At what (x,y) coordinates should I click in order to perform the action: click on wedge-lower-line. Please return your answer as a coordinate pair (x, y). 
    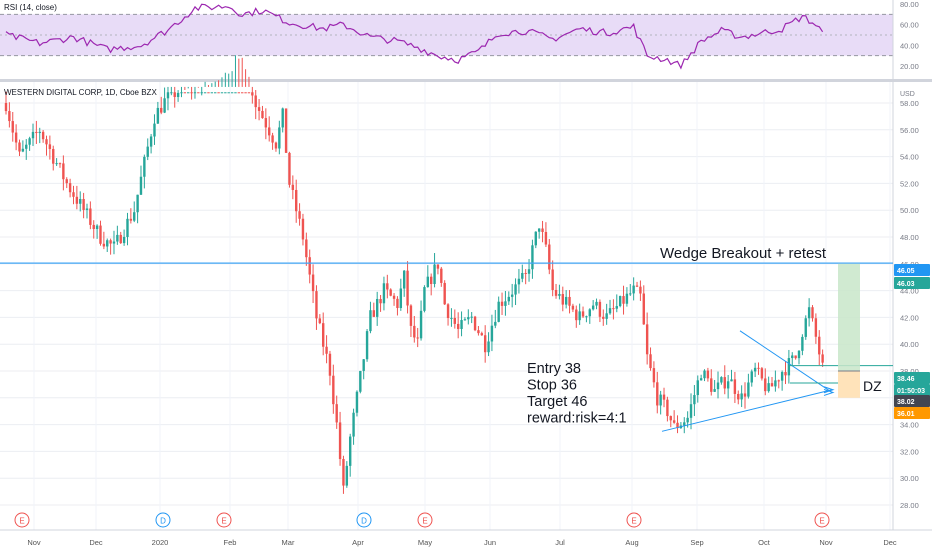
    Looking at the image, I should click on (747, 410).